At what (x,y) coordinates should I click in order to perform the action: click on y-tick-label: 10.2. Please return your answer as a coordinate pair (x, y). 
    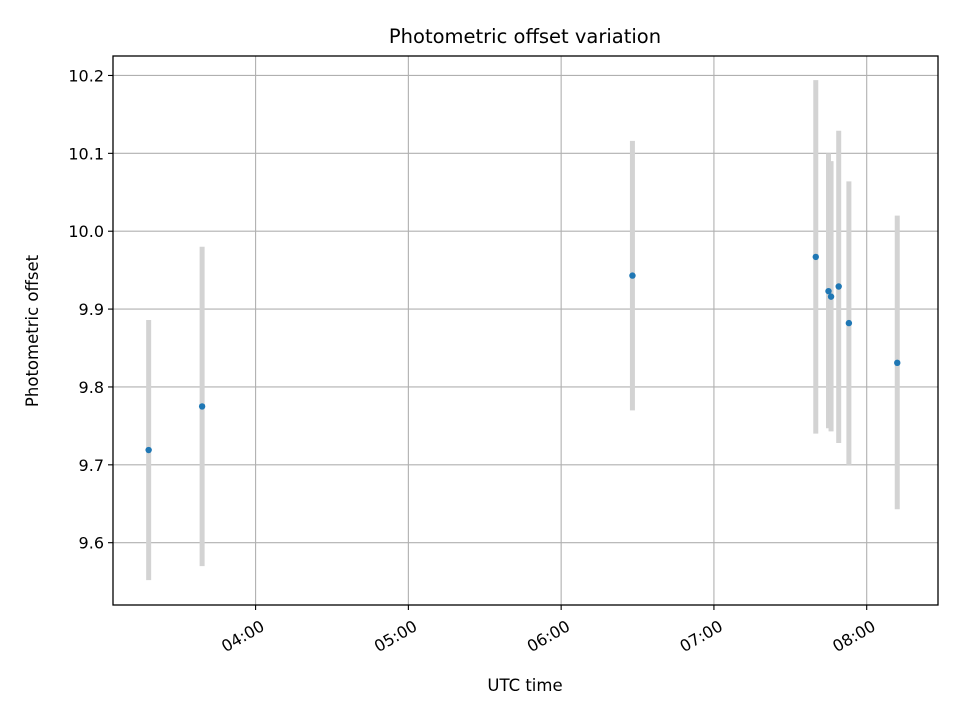
    Looking at the image, I should click on (86, 75).